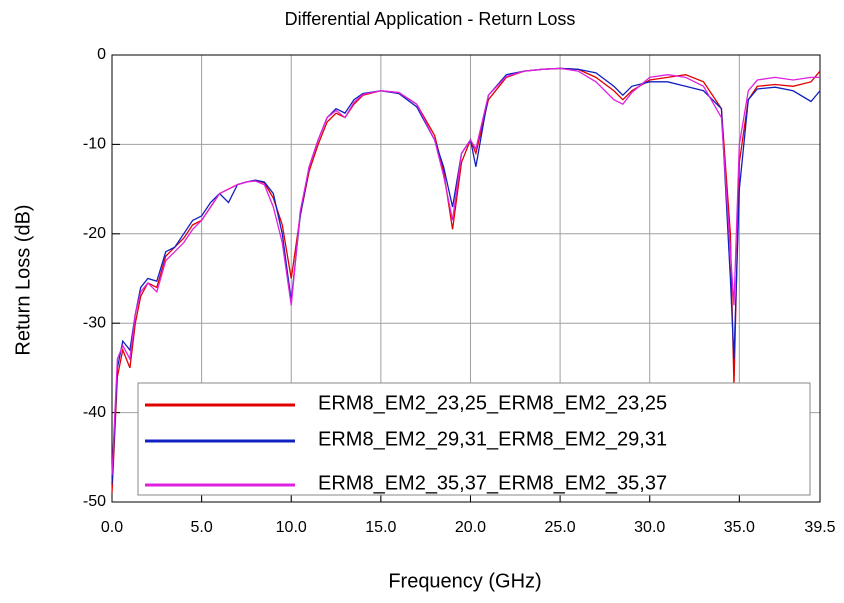  I want to click on y-tick-label: -40, so click(94, 412).